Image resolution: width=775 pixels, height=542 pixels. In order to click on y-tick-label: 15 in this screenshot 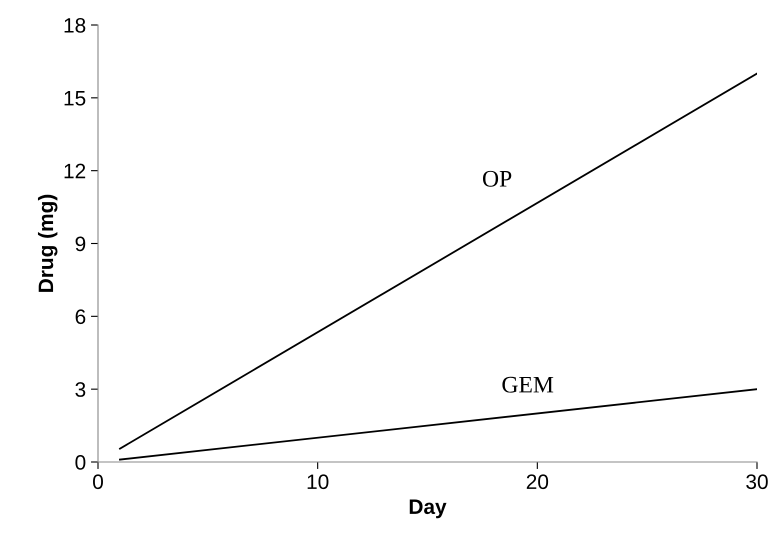, I will do `click(75, 98)`.